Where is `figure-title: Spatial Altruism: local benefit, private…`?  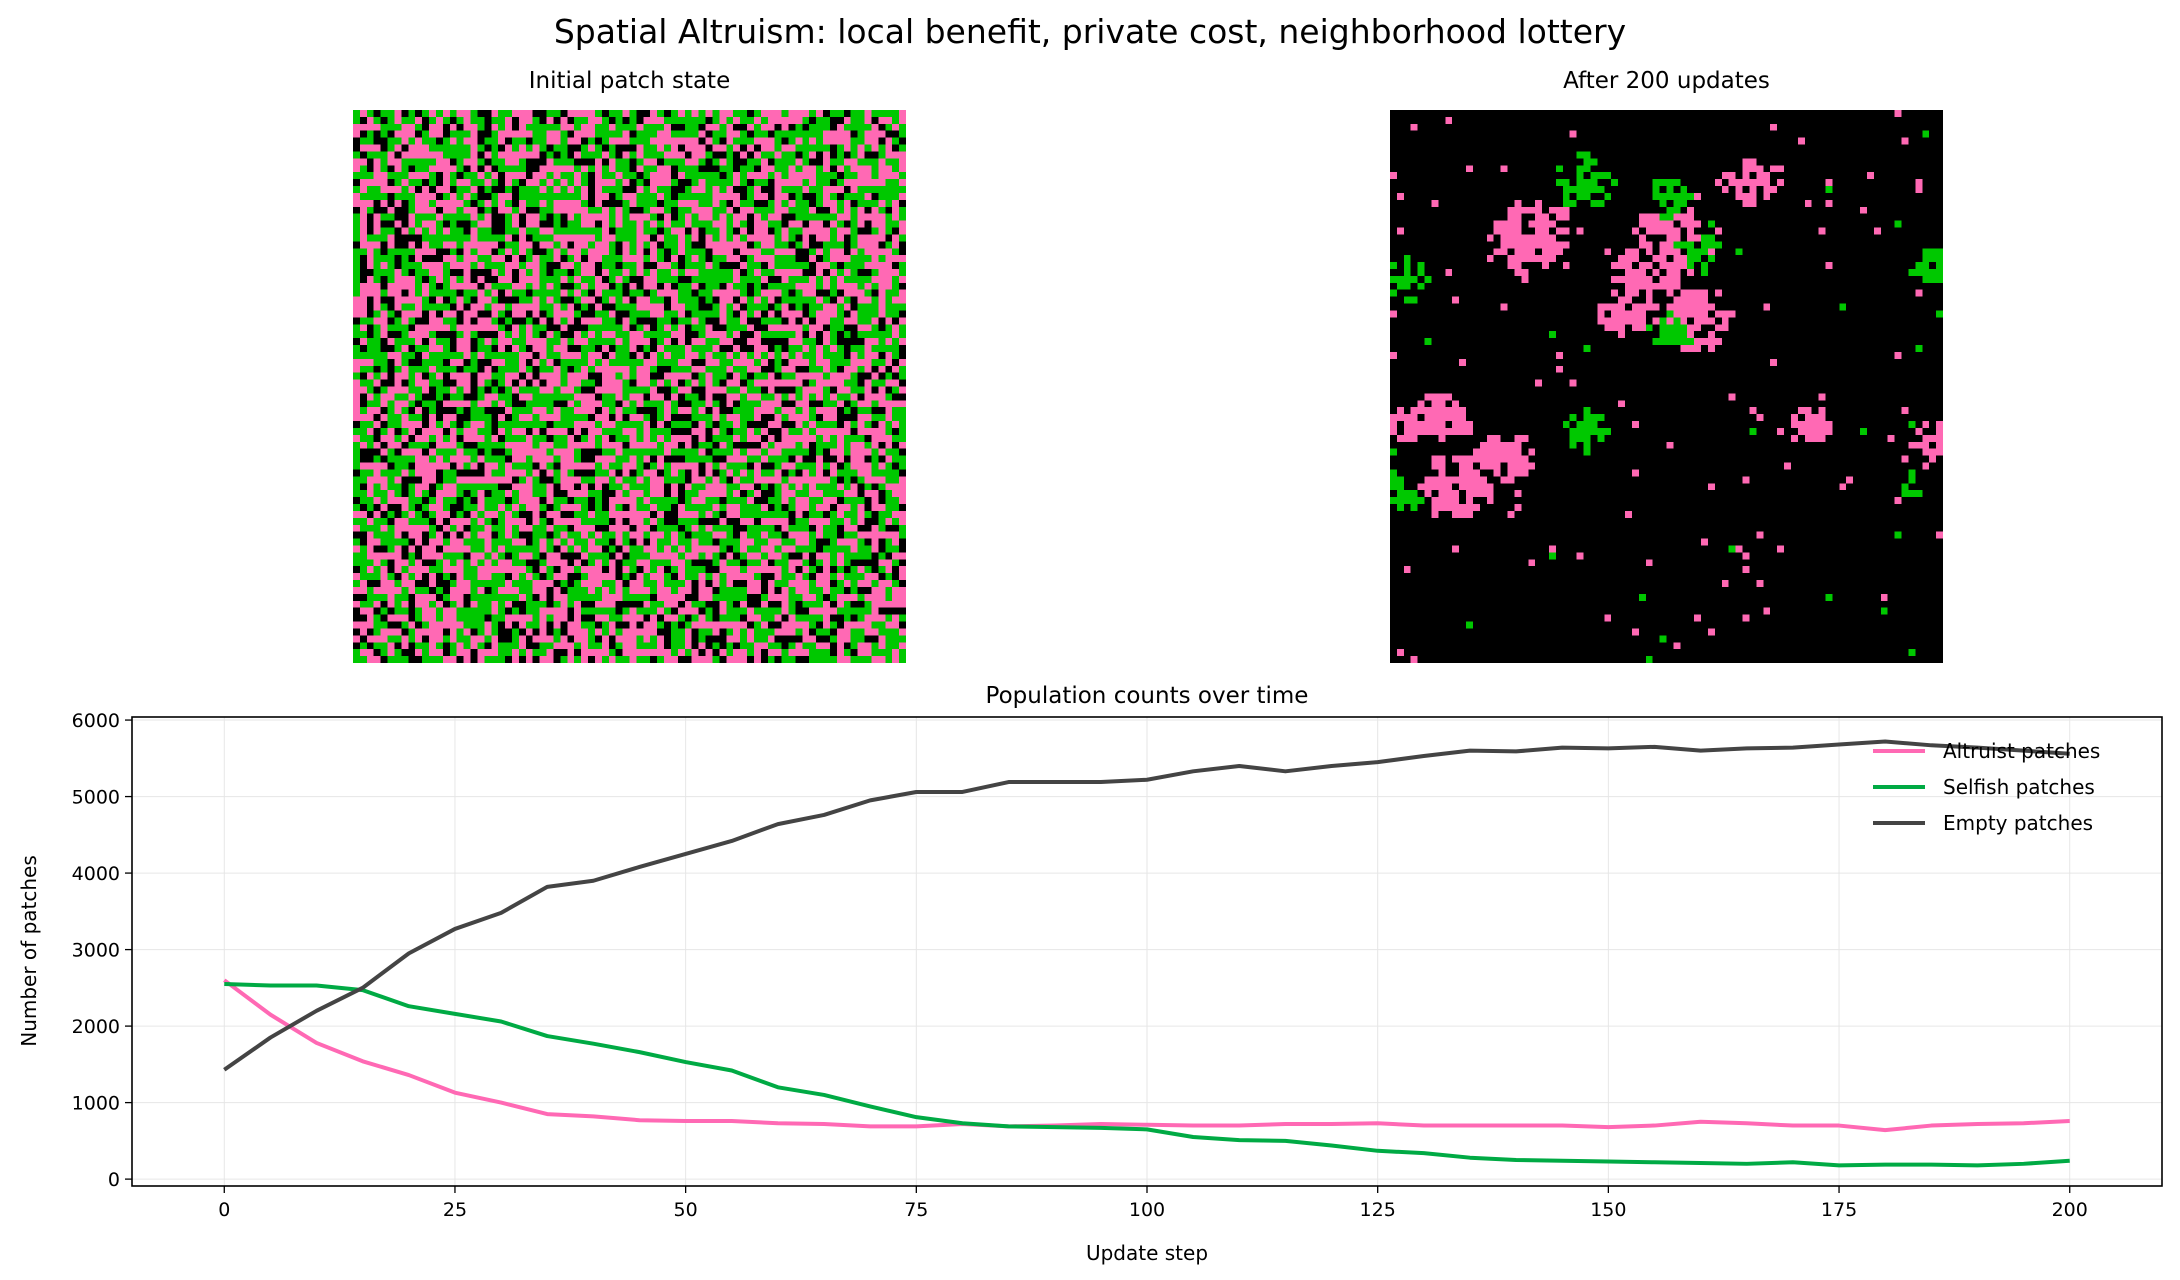
figure-title: Spatial Altruism: local benefit, private… is located at coordinates (1090, 31).